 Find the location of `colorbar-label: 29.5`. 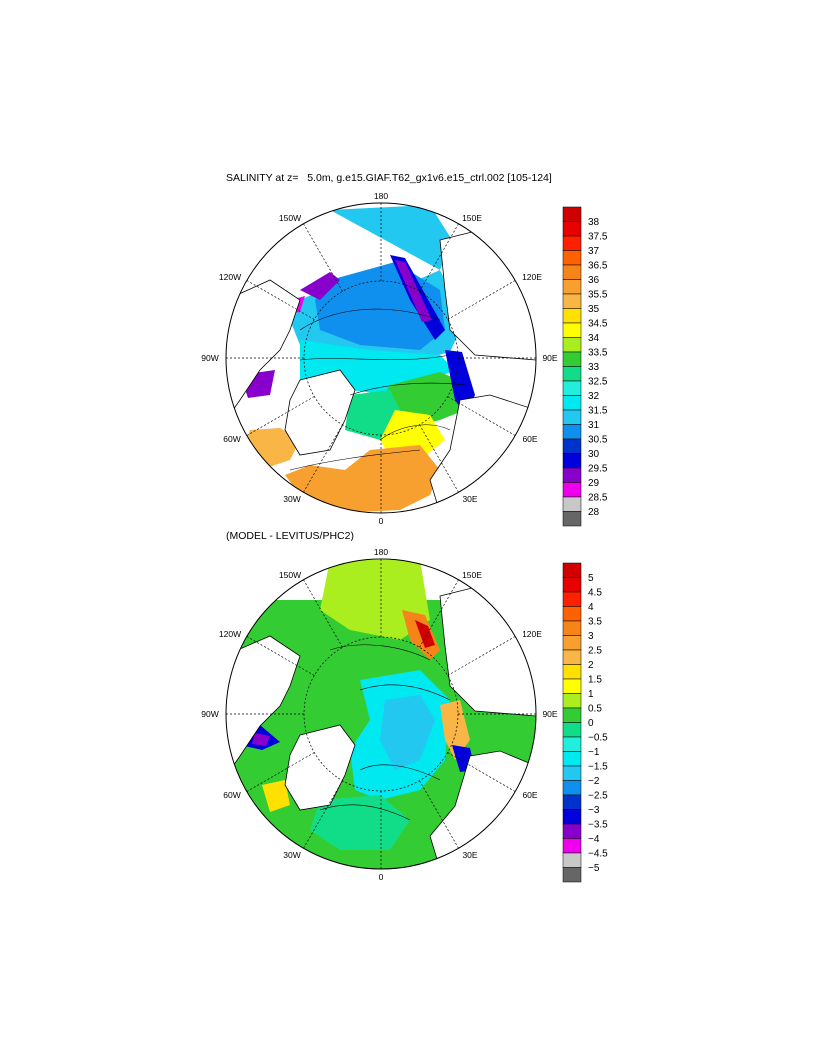

colorbar-label: 29.5 is located at coordinates (598, 469).